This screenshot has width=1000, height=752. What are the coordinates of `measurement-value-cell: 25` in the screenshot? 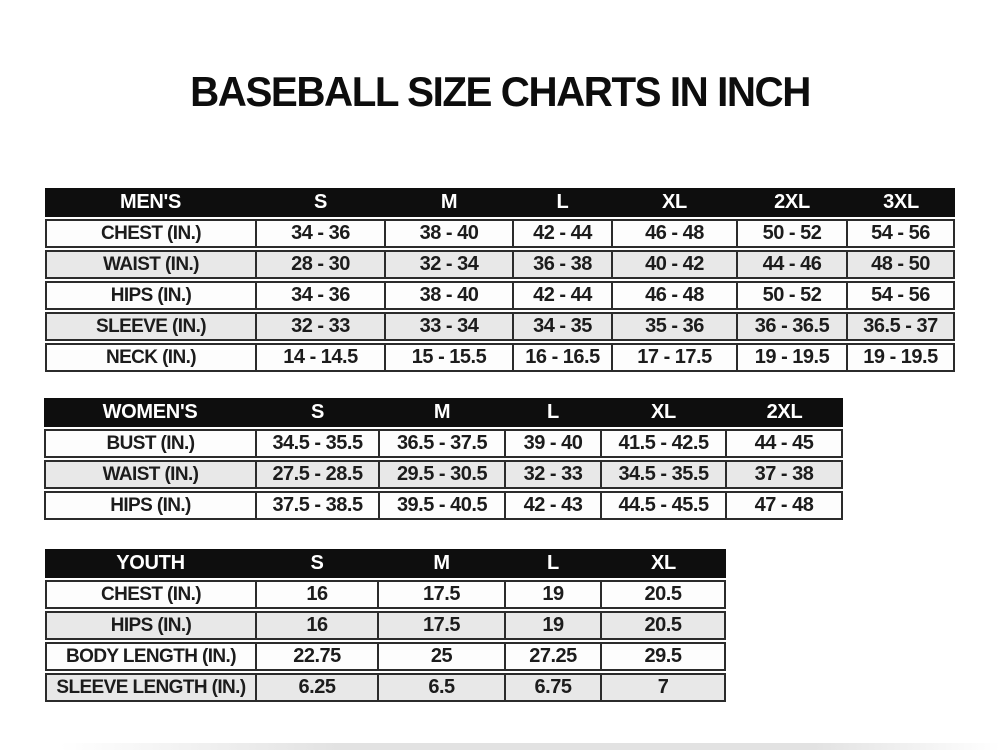 It's located at (441, 656).